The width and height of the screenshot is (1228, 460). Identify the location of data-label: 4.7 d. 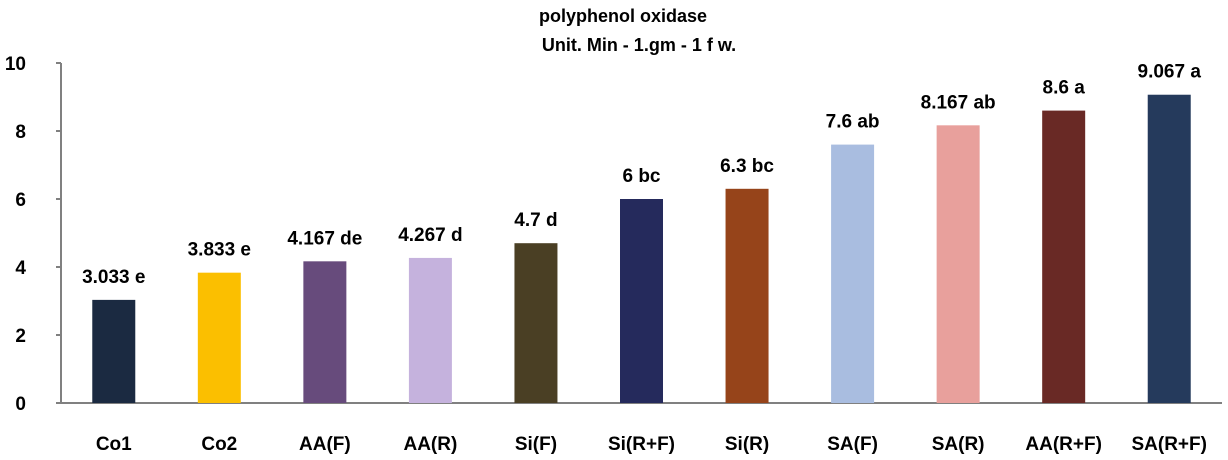
(535, 220).